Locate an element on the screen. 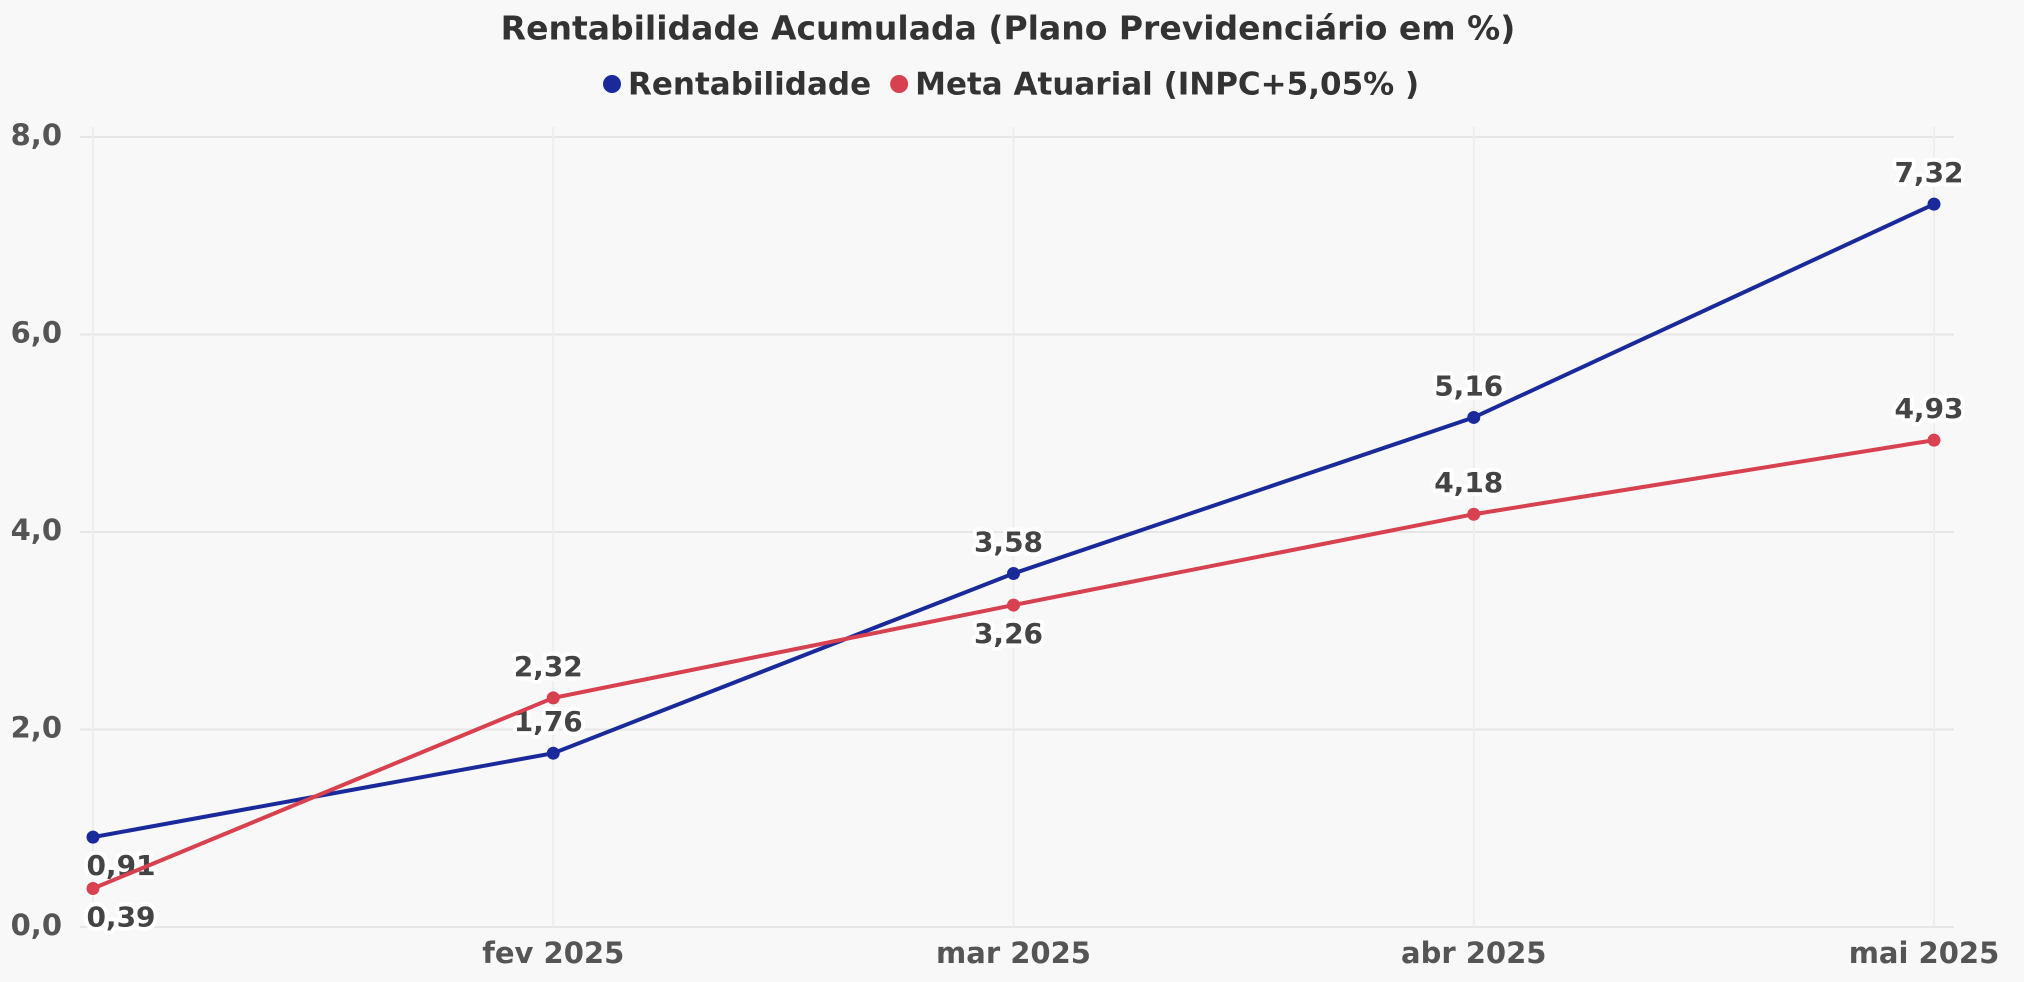 The width and height of the screenshot is (2024, 982). data-label: 1,76 is located at coordinates (548, 721).